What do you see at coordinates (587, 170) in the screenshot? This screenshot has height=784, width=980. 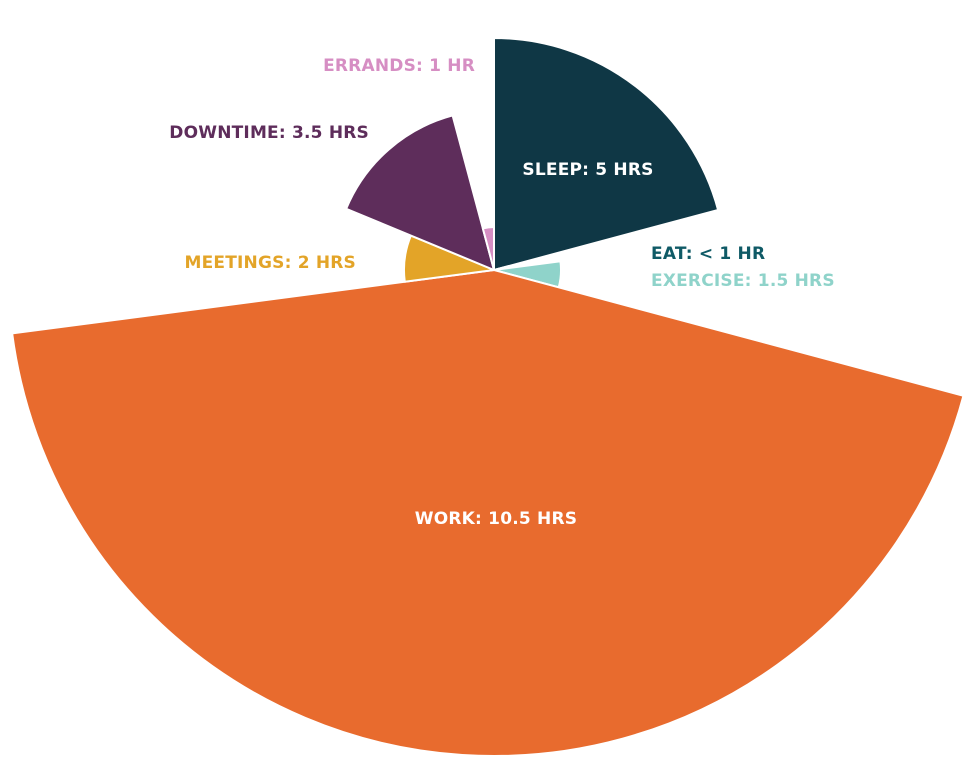 I see `label-sleep: SLEEP: 5 HRS` at bounding box center [587, 170].